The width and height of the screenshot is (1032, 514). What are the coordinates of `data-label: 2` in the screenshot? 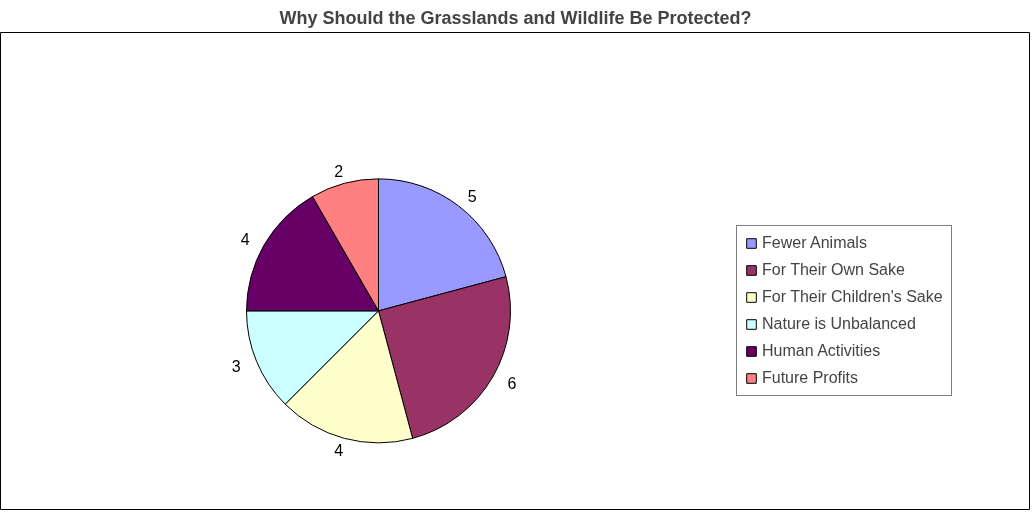 It's located at (339, 172).